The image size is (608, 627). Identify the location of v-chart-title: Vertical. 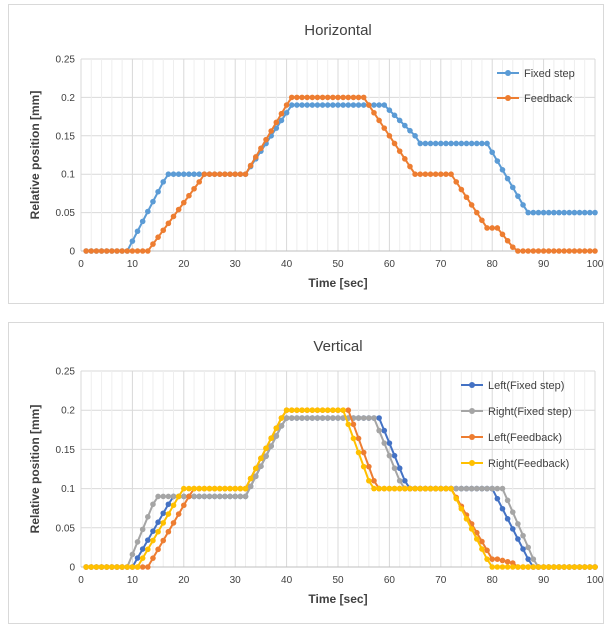
(337, 346).